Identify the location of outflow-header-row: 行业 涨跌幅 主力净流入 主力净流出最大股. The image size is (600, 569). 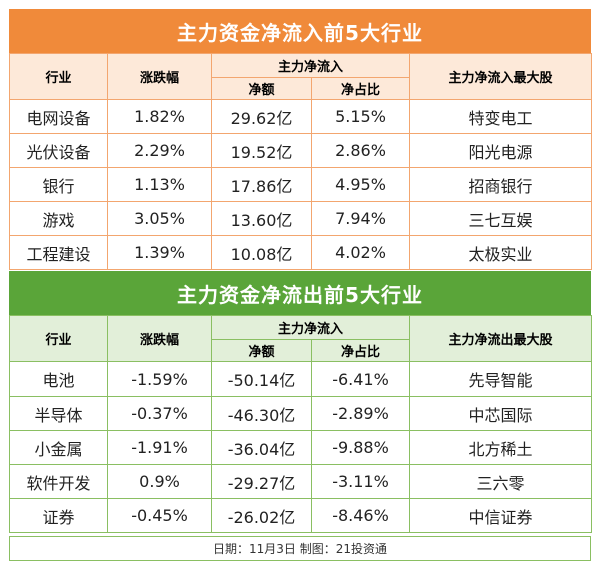
(301, 338).